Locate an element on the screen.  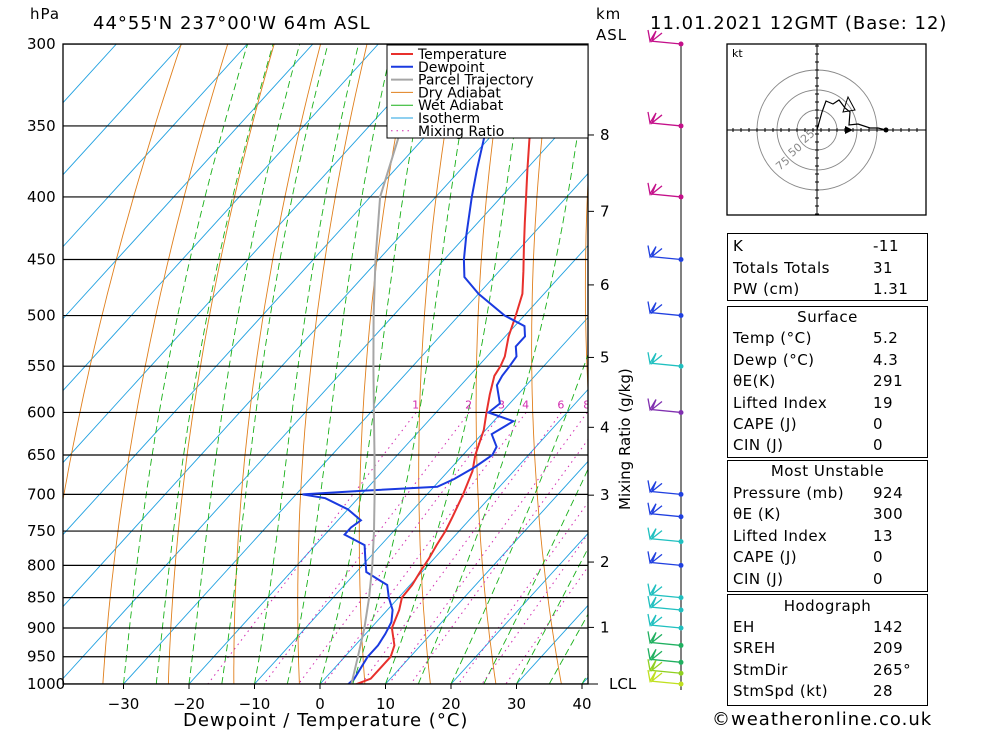
surface-label: CAPE (J) is located at coordinates (765, 424).